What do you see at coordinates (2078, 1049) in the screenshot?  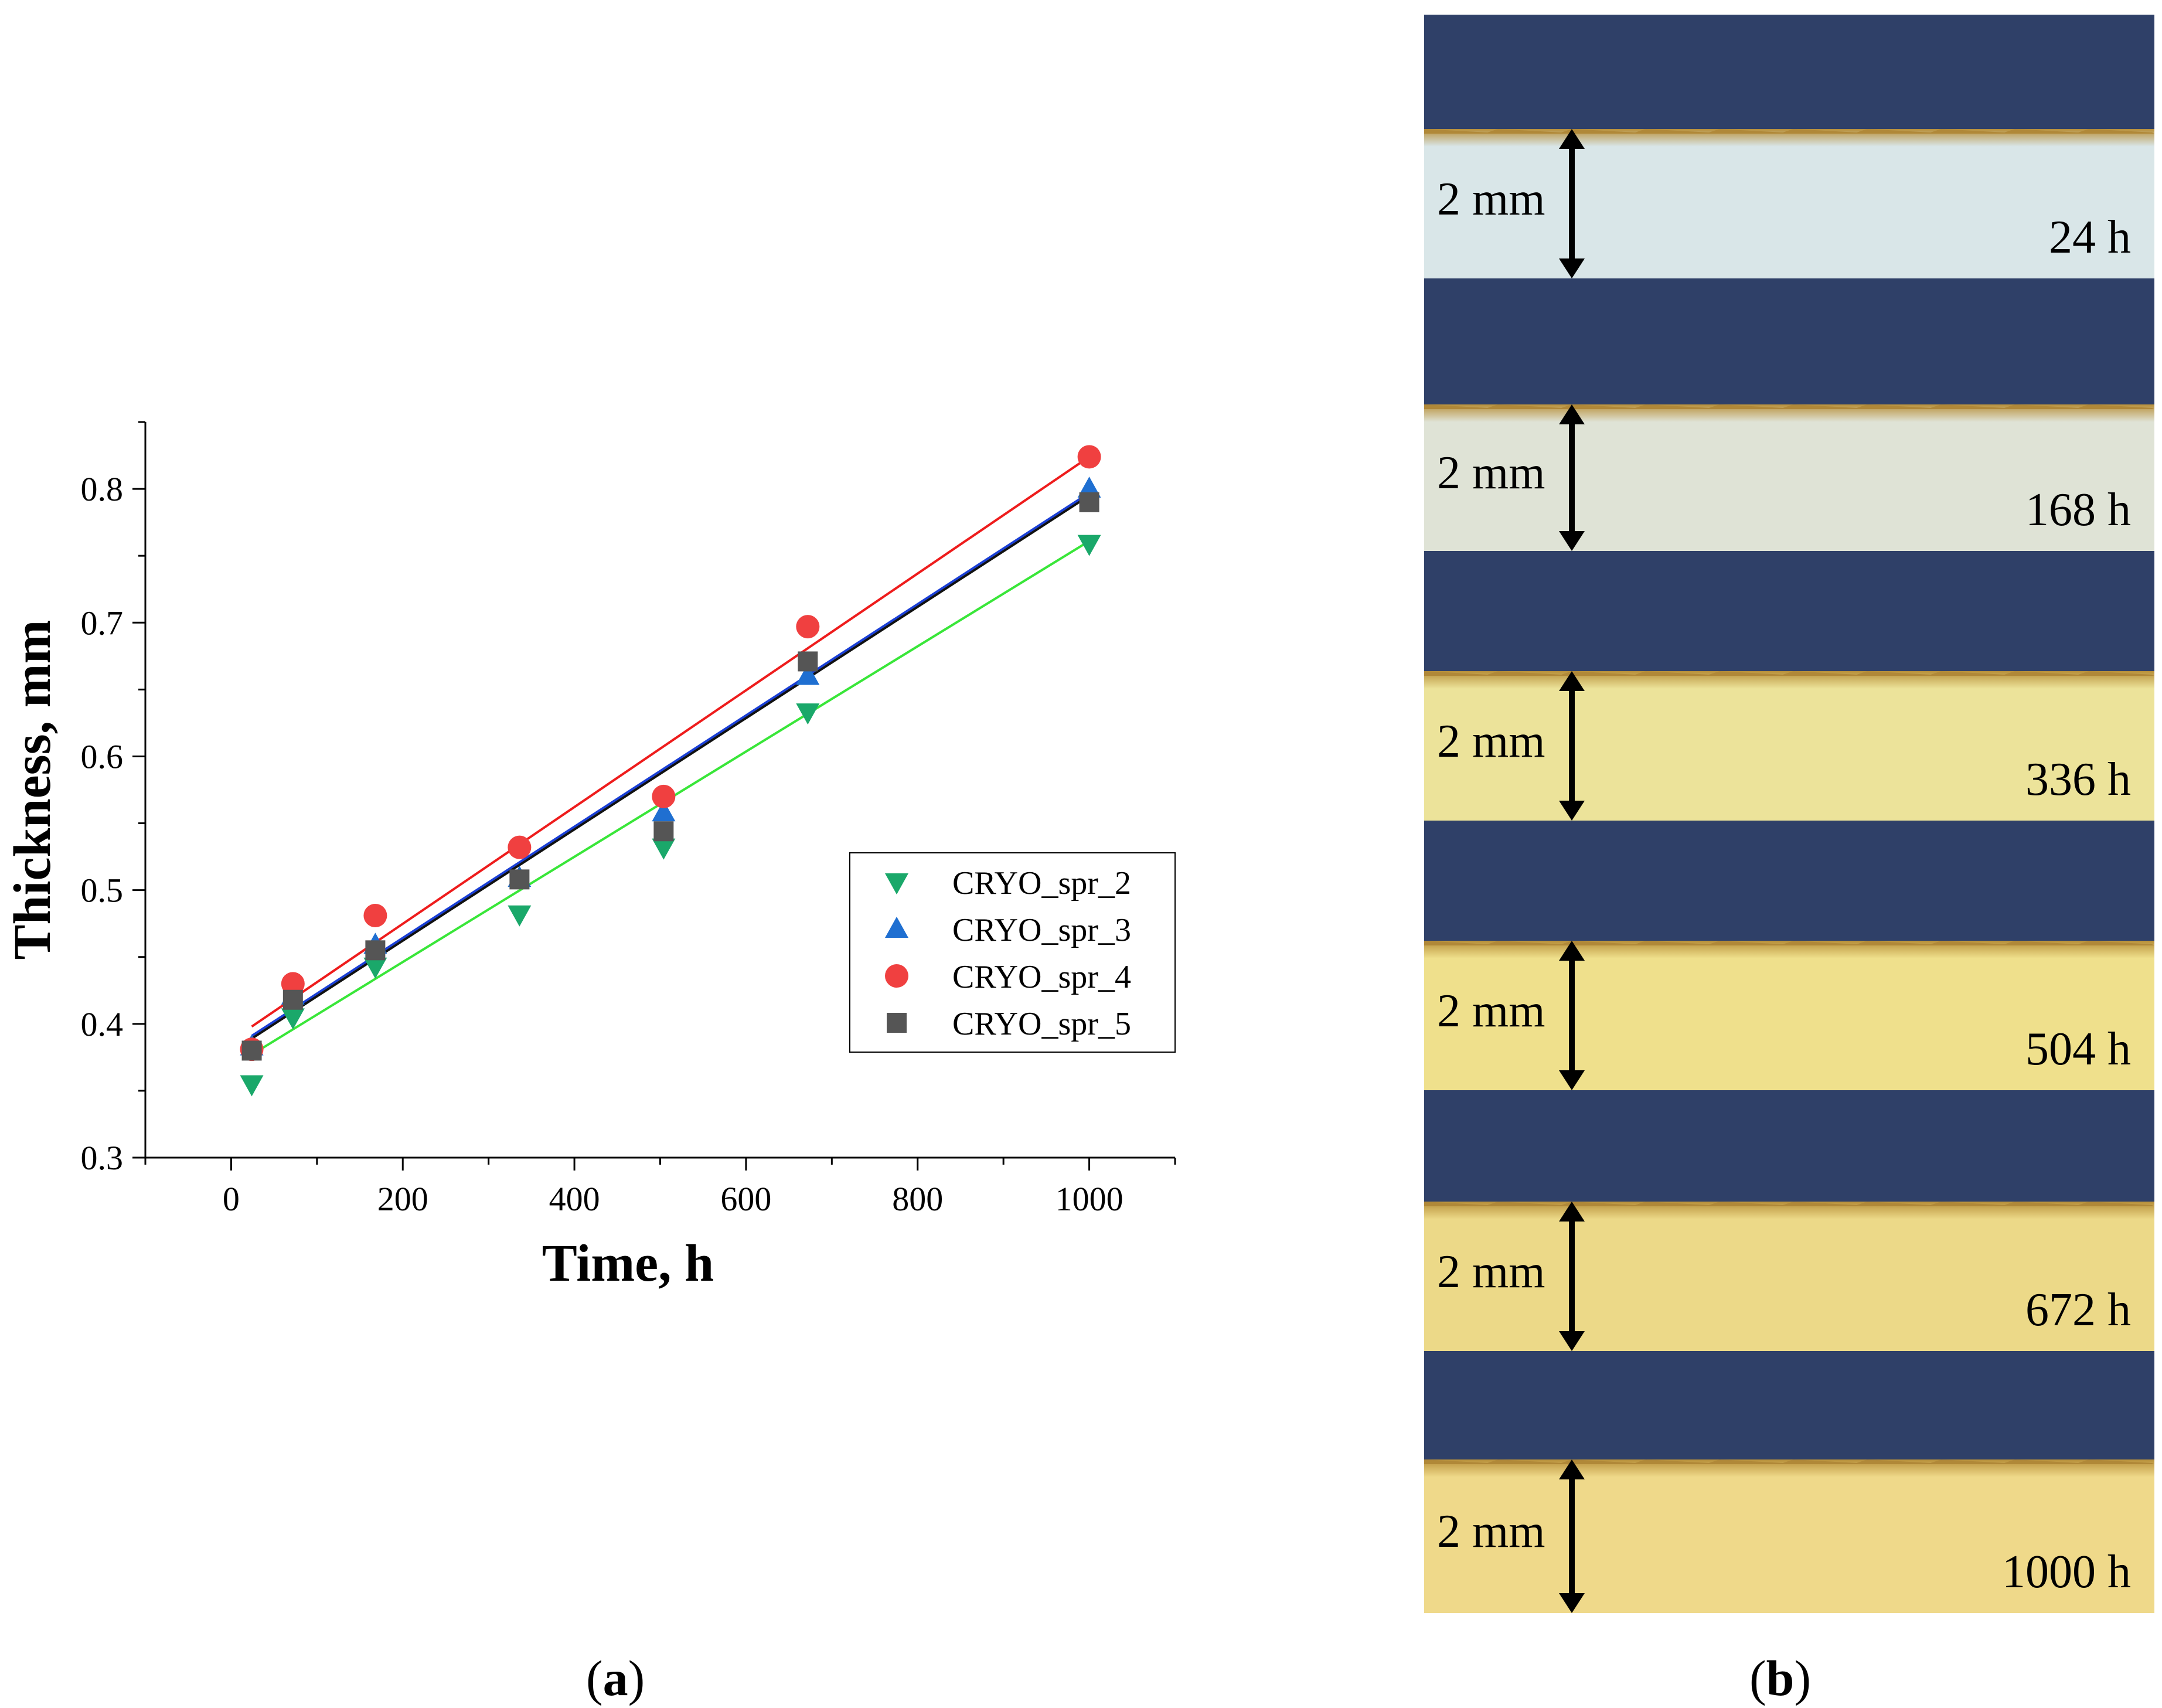 I see `exposure-time-label: 504 h` at bounding box center [2078, 1049].